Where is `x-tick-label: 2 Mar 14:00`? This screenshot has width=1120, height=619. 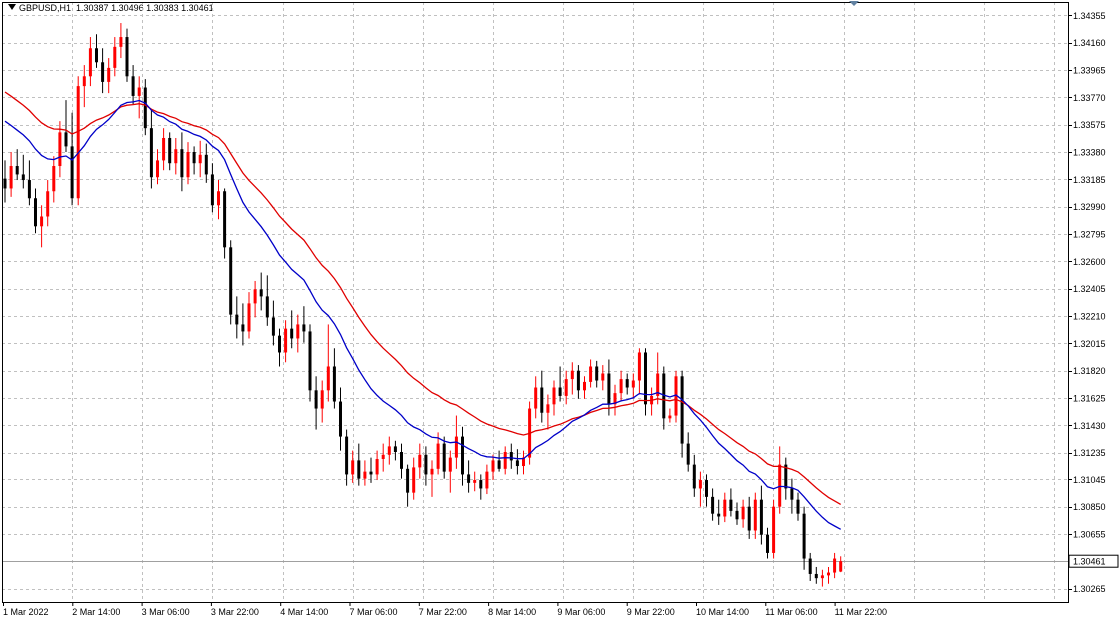
x-tick-label: 2 Mar 14:00 is located at coordinates (96, 612).